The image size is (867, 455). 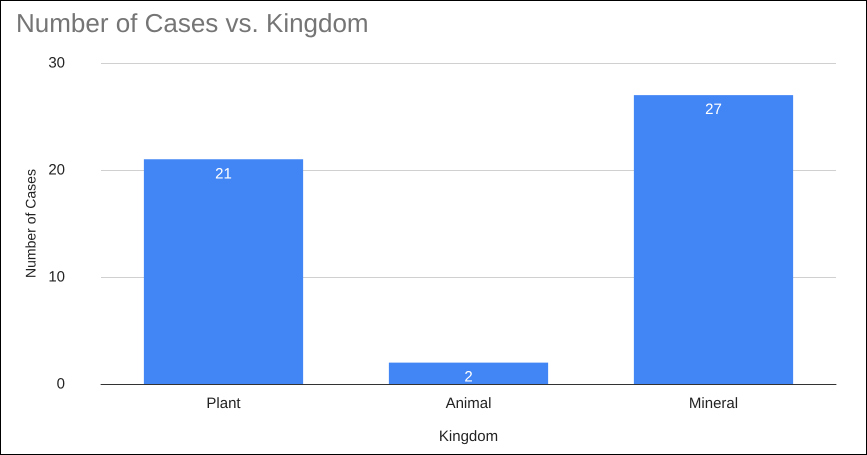 What do you see at coordinates (468, 377) in the screenshot?
I see `data-label: 2` at bounding box center [468, 377].